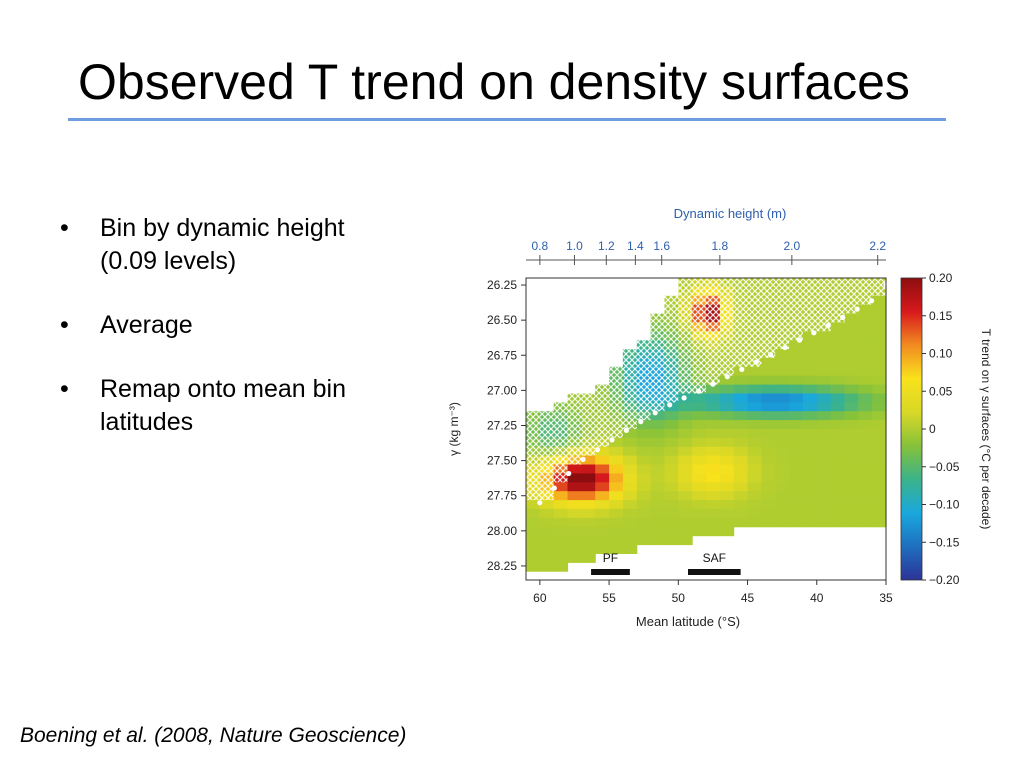  What do you see at coordinates (610, 572) in the screenshot?
I see `front-bar-pf` at bounding box center [610, 572].